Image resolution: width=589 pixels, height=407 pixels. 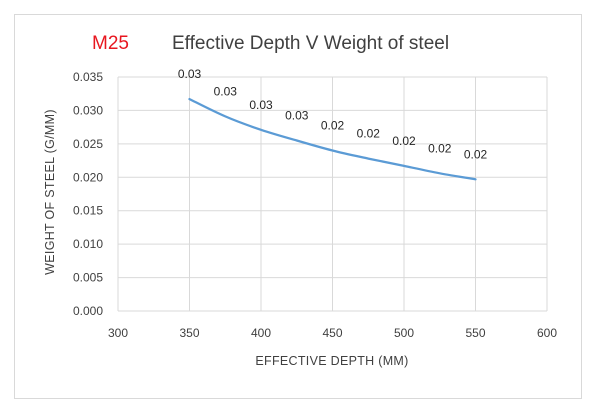 What do you see at coordinates (88, 144) in the screenshot?
I see `y-tick-label: 0.025` at bounding box center [88, 144].